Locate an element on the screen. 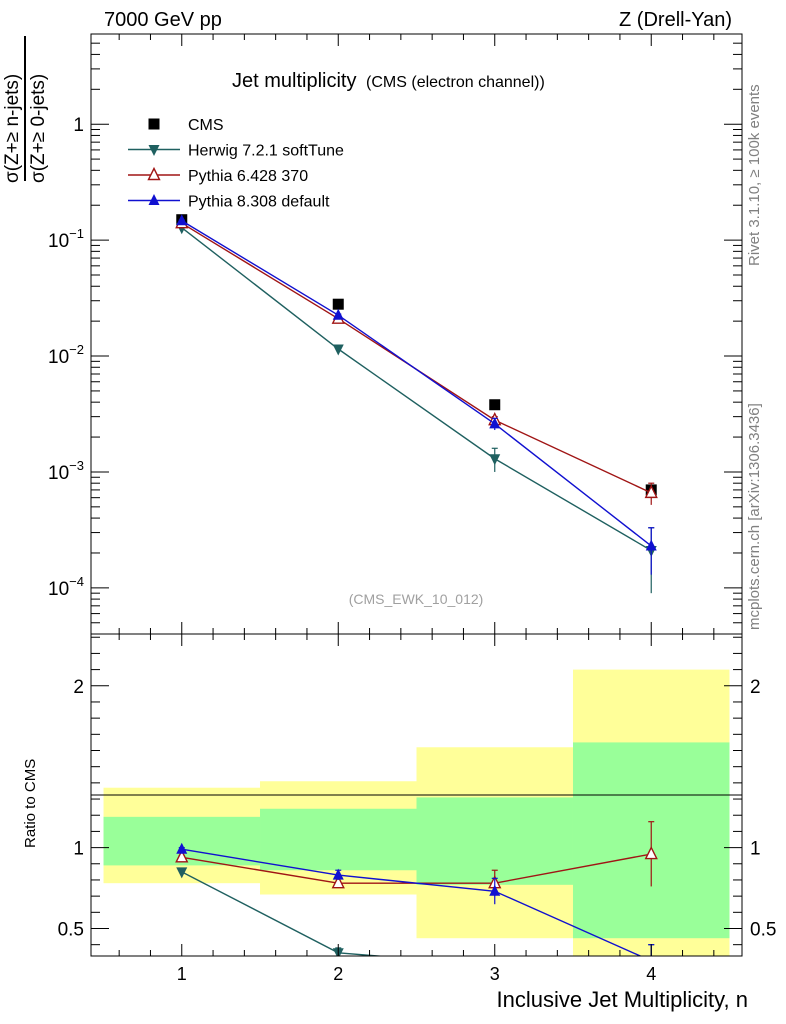 The height and width of the screenshot is (1024, 786). y-tick-label-5: 10⁻⁴ is located at coordinates (66, 587).